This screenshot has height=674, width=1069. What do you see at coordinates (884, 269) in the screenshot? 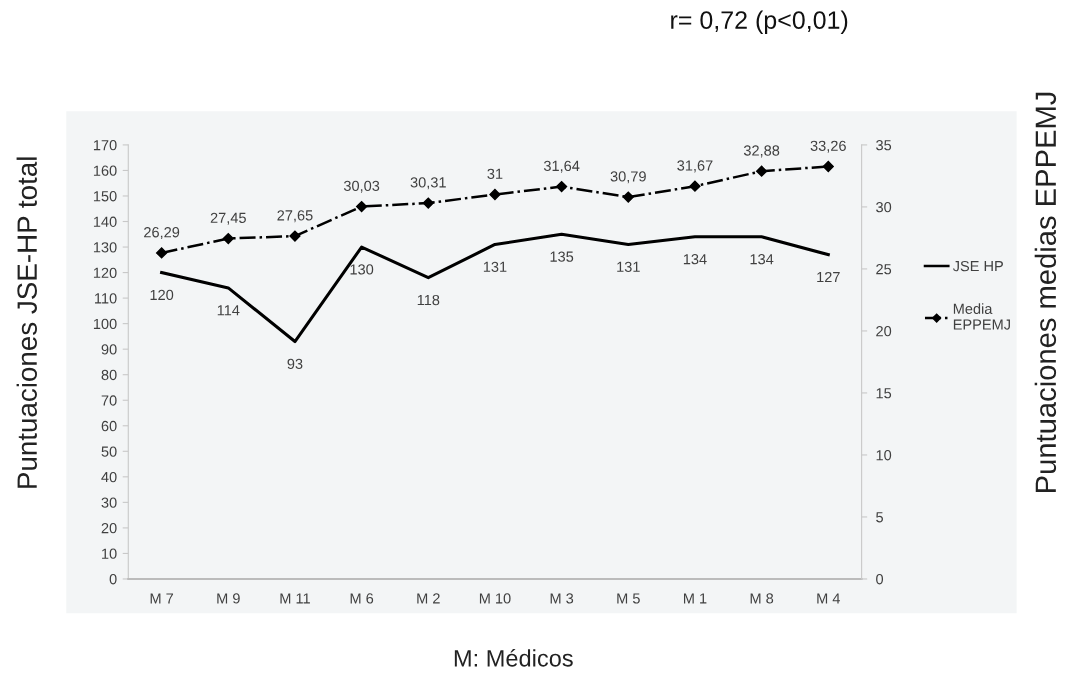
I see `y2-tick-label: 25` at bounding box center [884, 269].